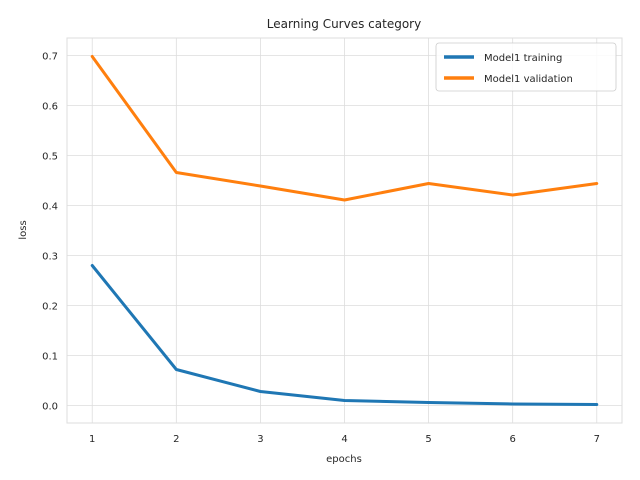 The height and width of the screenshot is (480, 640). I want to click on y-tick-labels: 0.0 0.1 0.2 0.3 0.4 0.5 0.6 0.7, so click(50, 232).